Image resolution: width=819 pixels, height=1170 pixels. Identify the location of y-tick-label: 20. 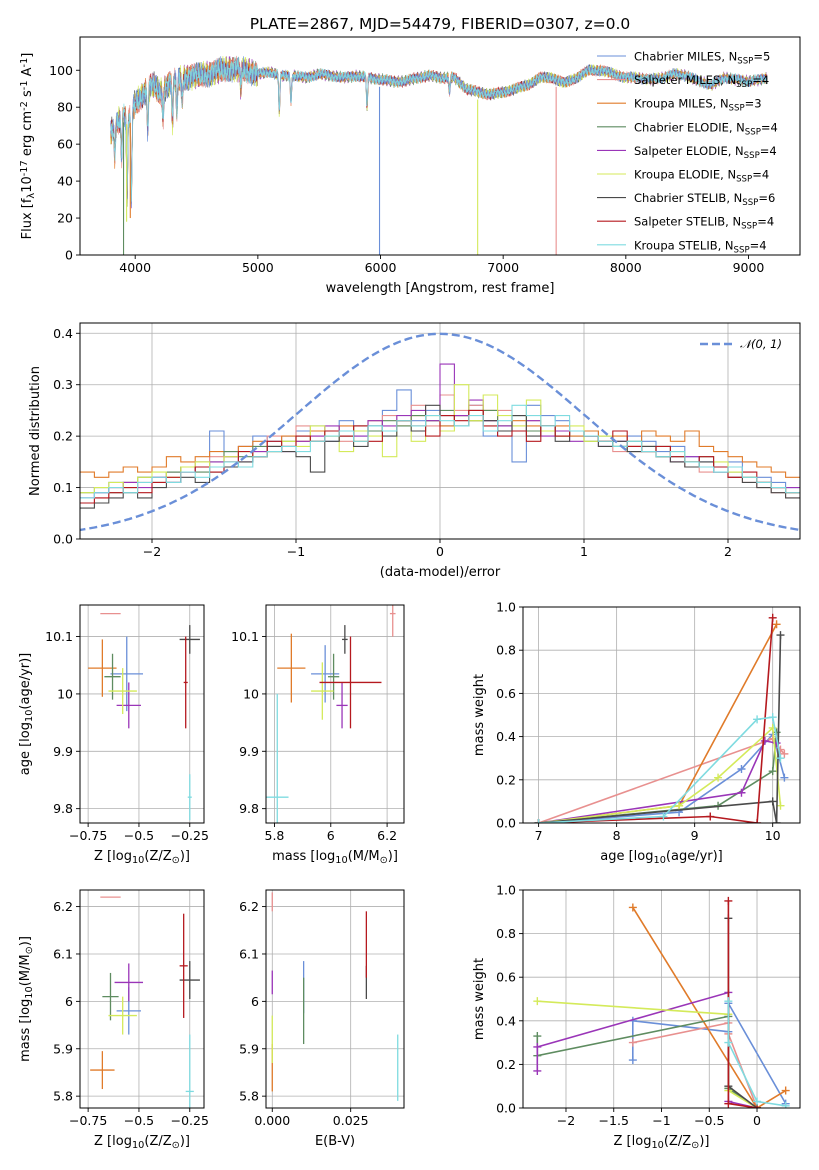
(65, 218).